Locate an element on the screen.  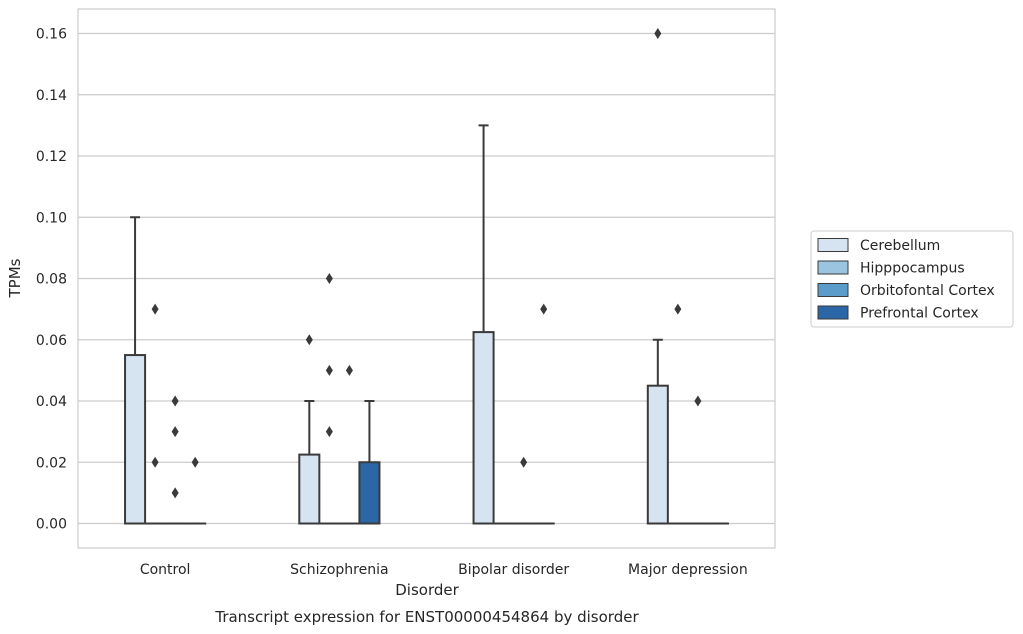
y-tick-label: 0.16 is located at coordinates (51, 35).